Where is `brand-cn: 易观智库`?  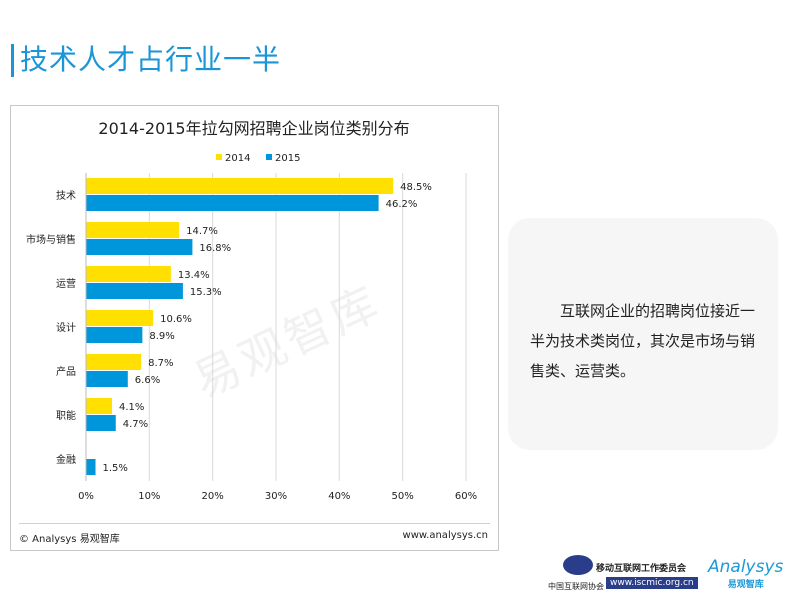
brand-cn: 易观智库 is located at coordinates (745, 585).